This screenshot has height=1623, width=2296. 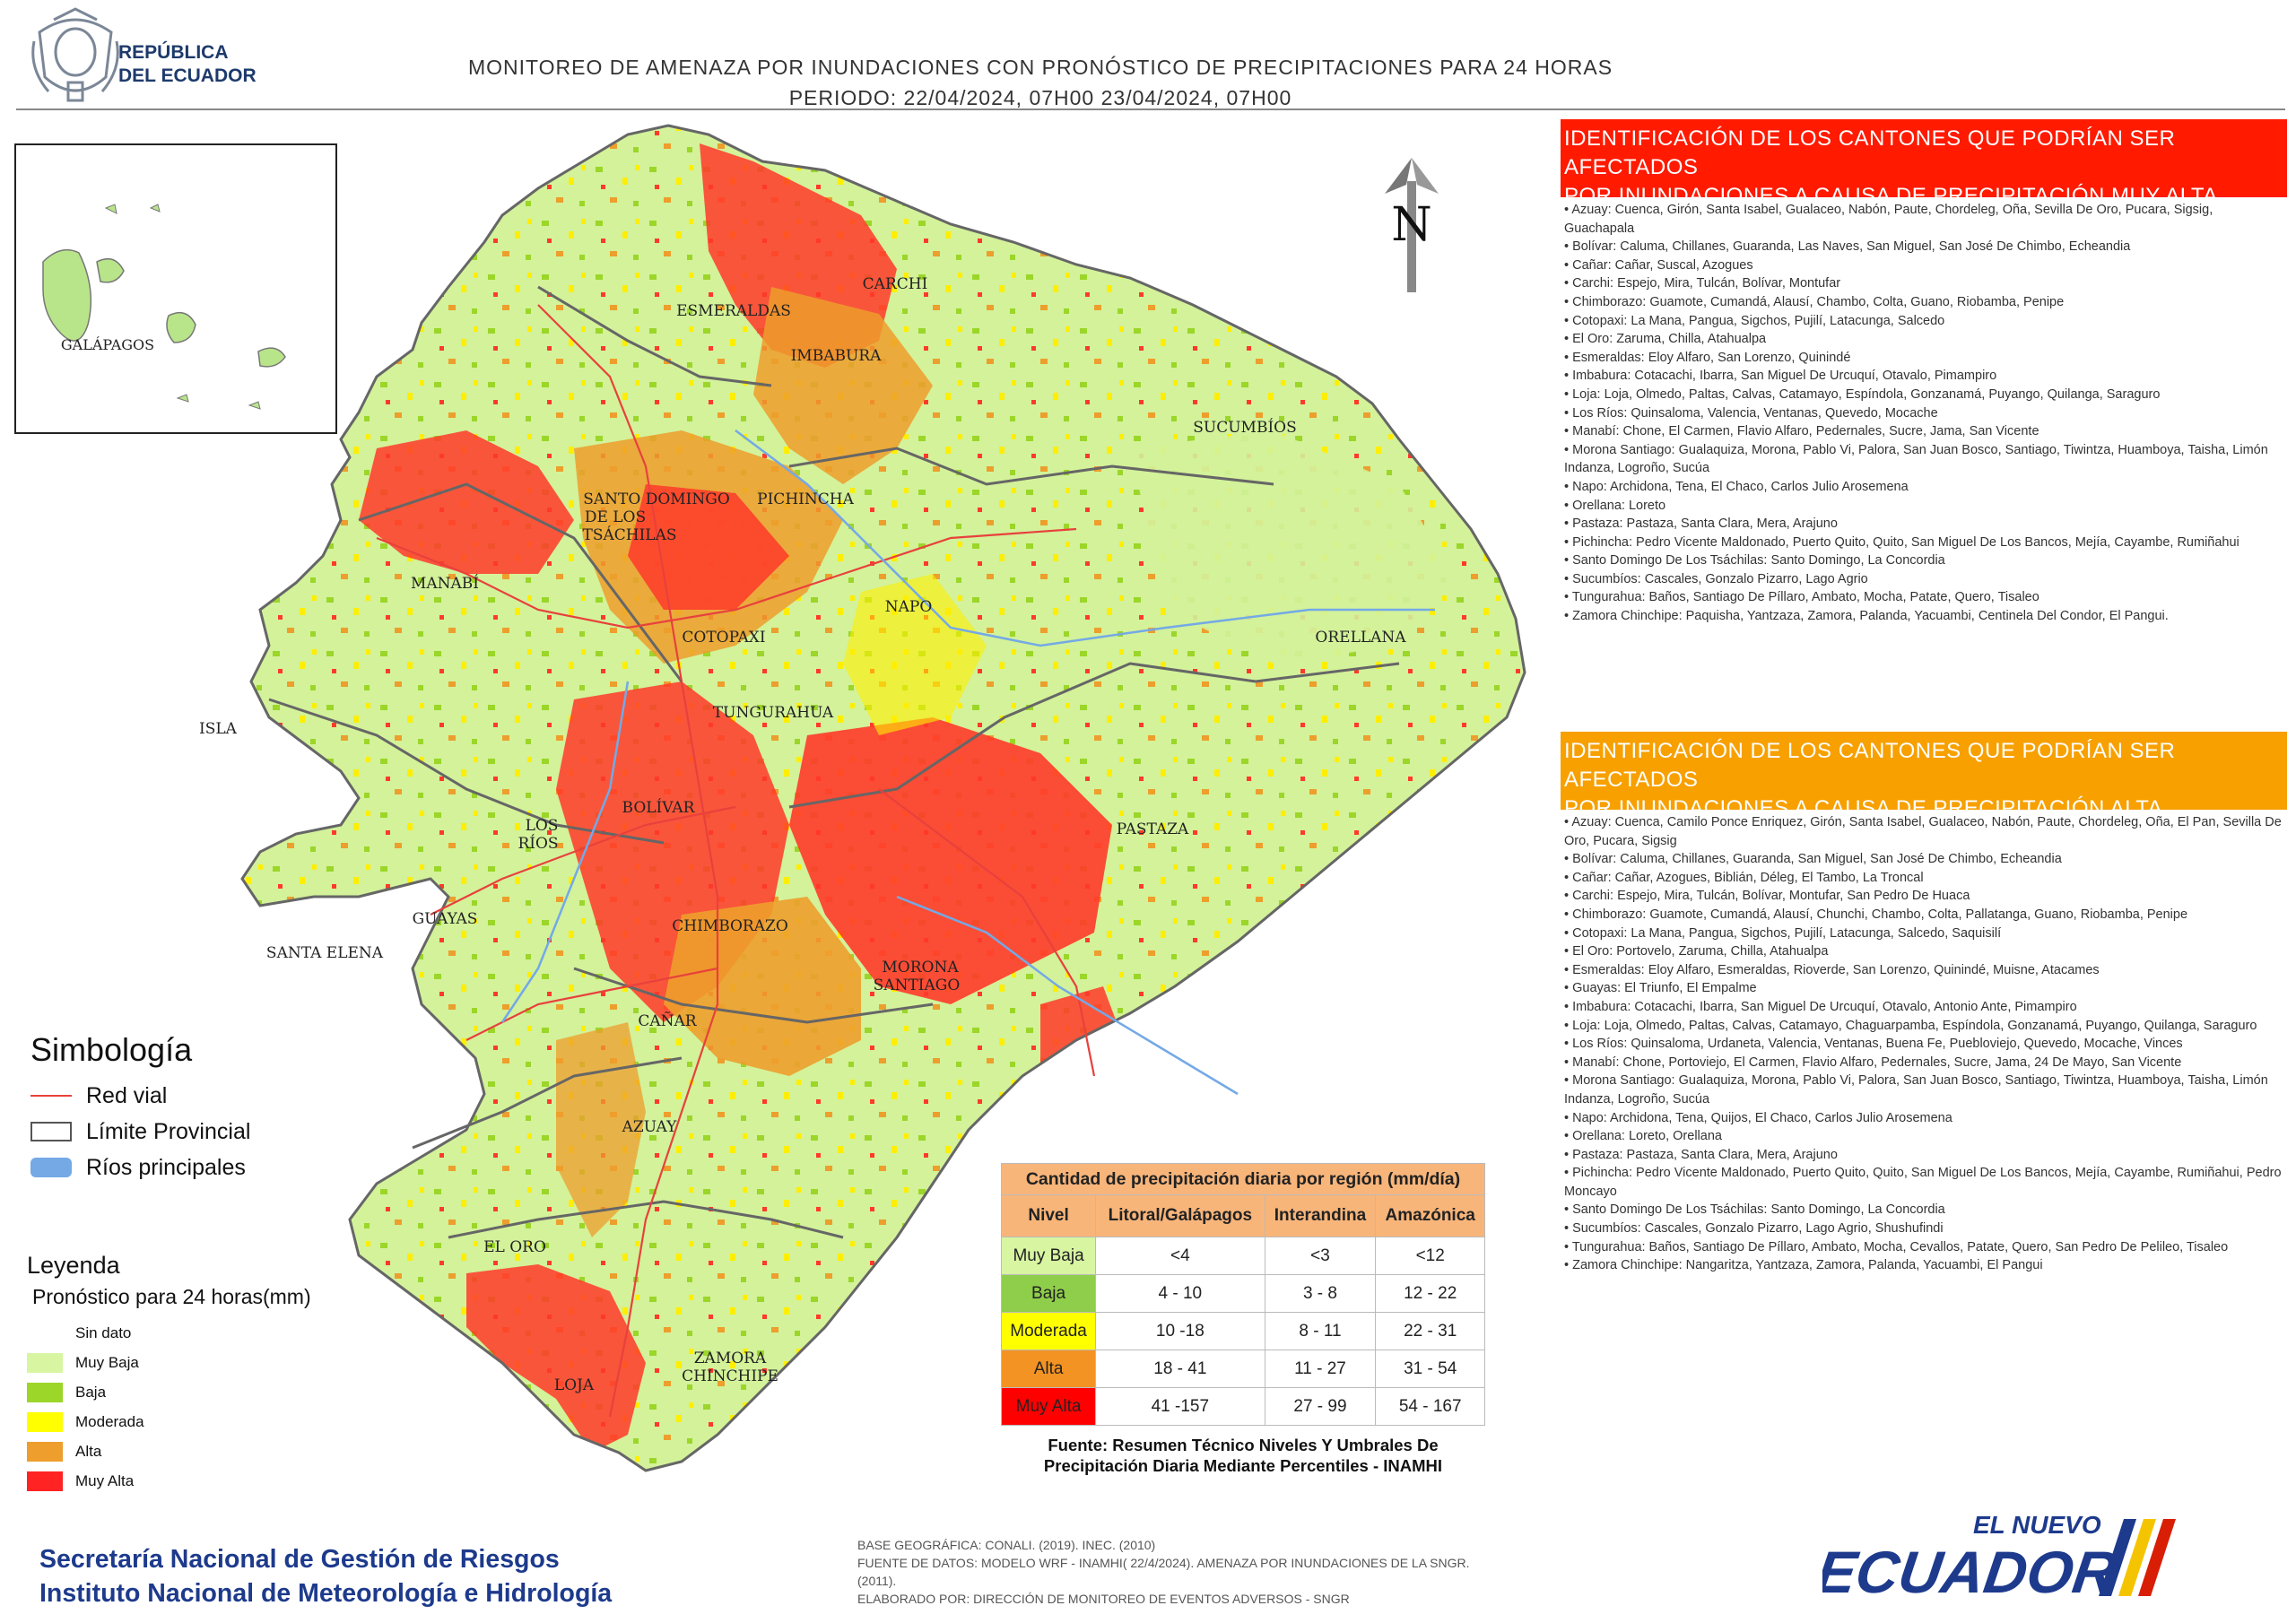 I want to click on island-san-cristobal, so click(x=271, y=357).